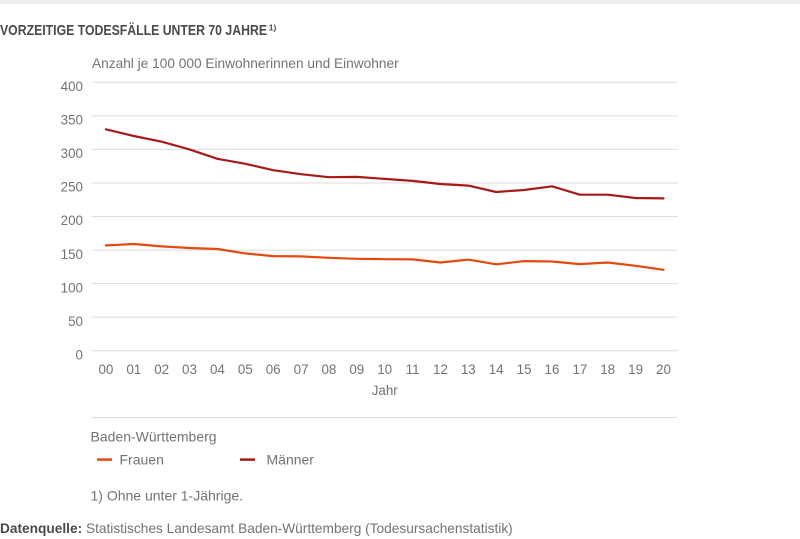  I want to click on svg-text: 300, so click(72, 153).